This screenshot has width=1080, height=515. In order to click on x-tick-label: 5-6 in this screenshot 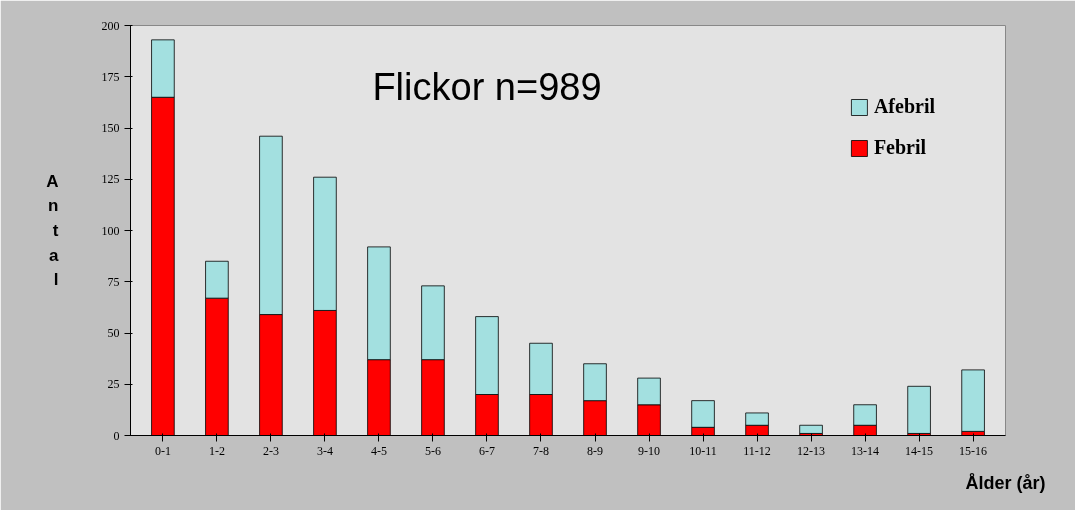, I will do `click(432, 450)`.